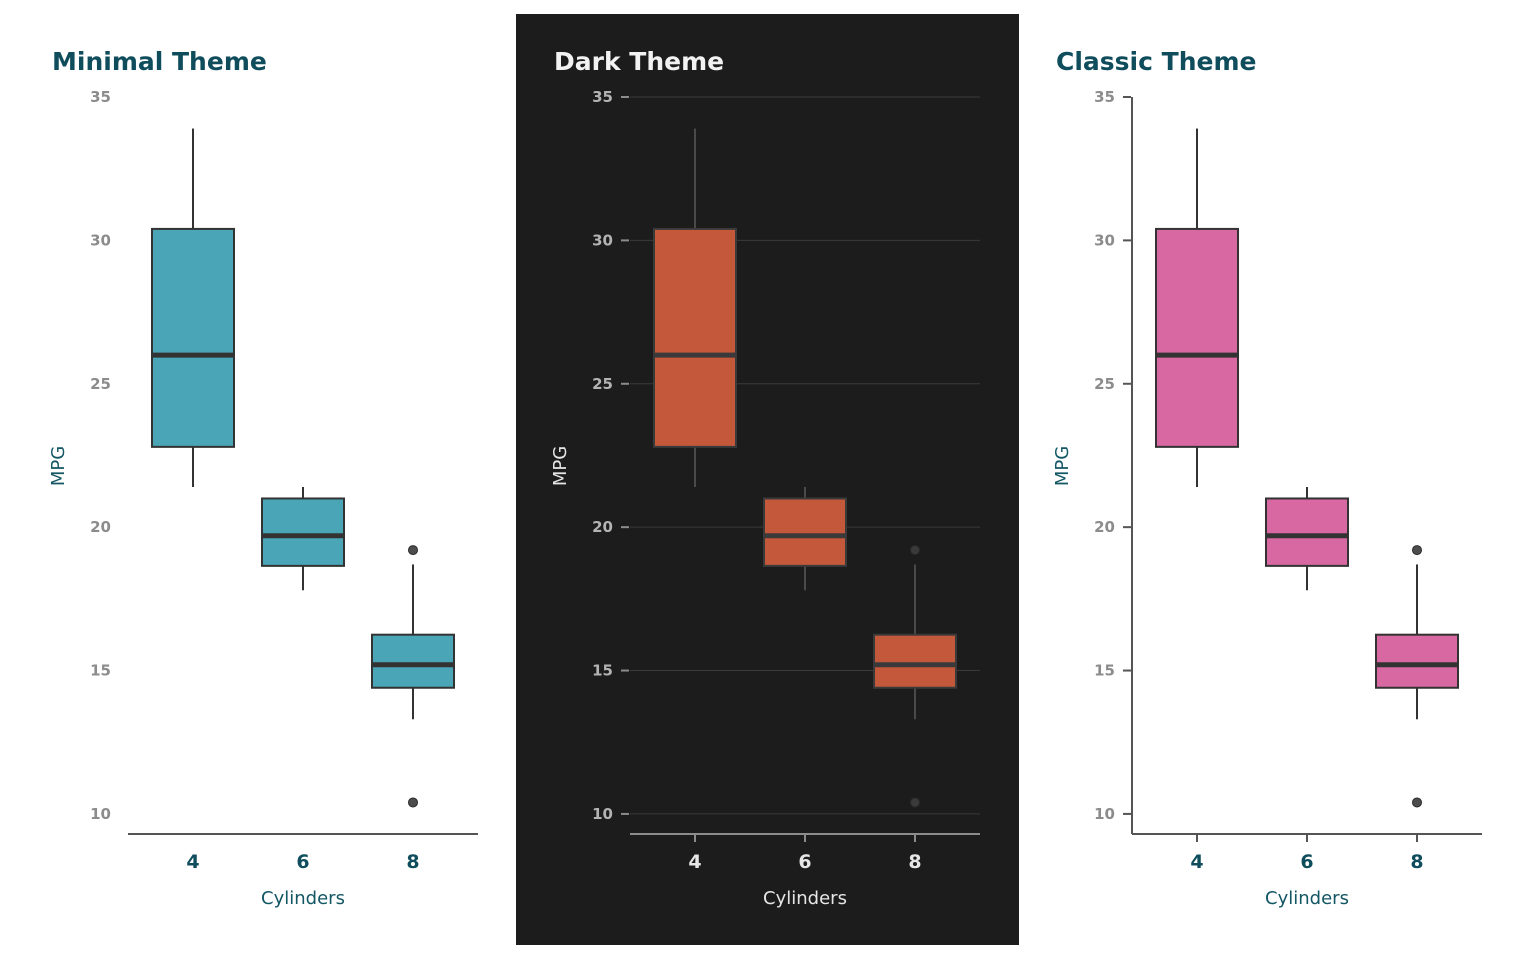 This screenshot has height=964, width=1536. I want to click on panel-title: Dark Theme, so click(639, 61).